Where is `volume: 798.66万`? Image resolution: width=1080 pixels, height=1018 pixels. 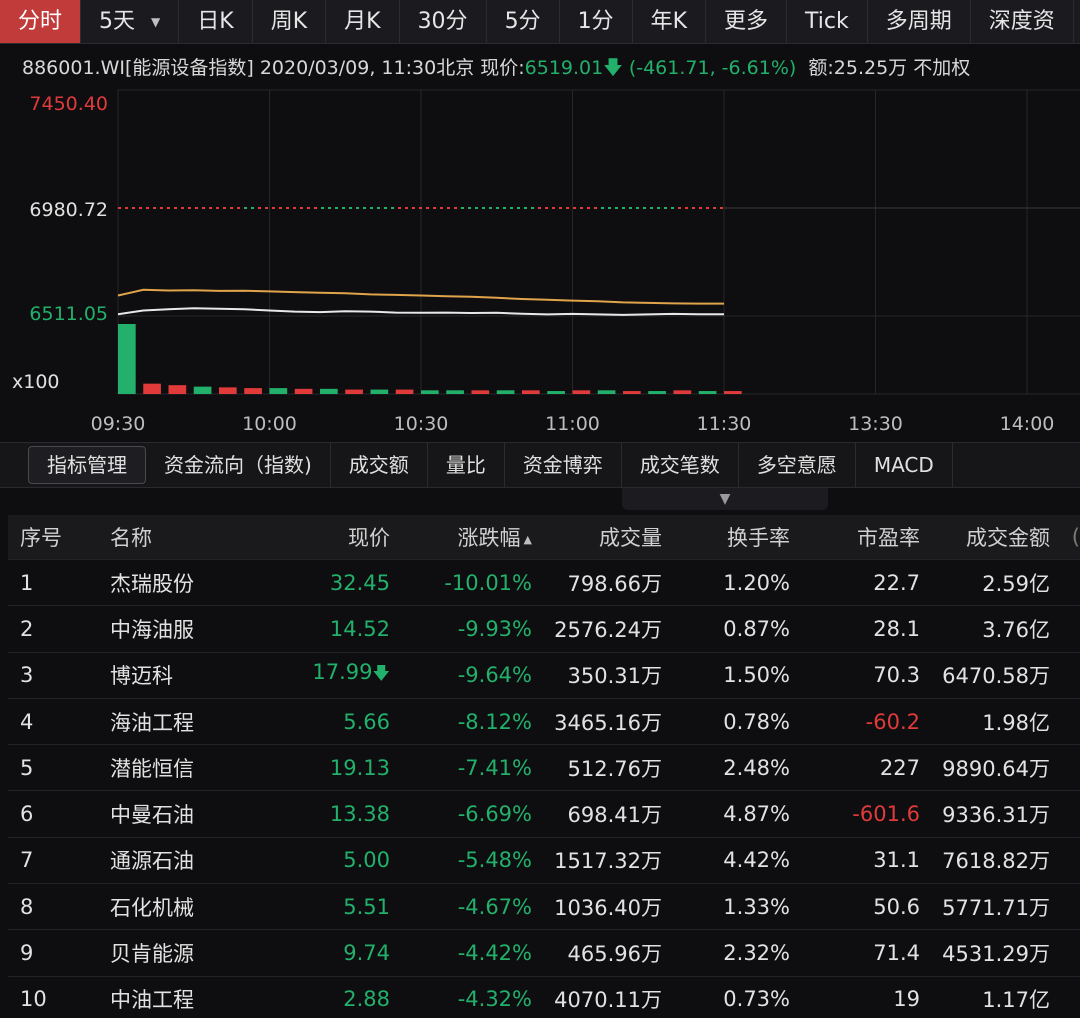
volume: 798.66万 is located at coordinates (614, 583).